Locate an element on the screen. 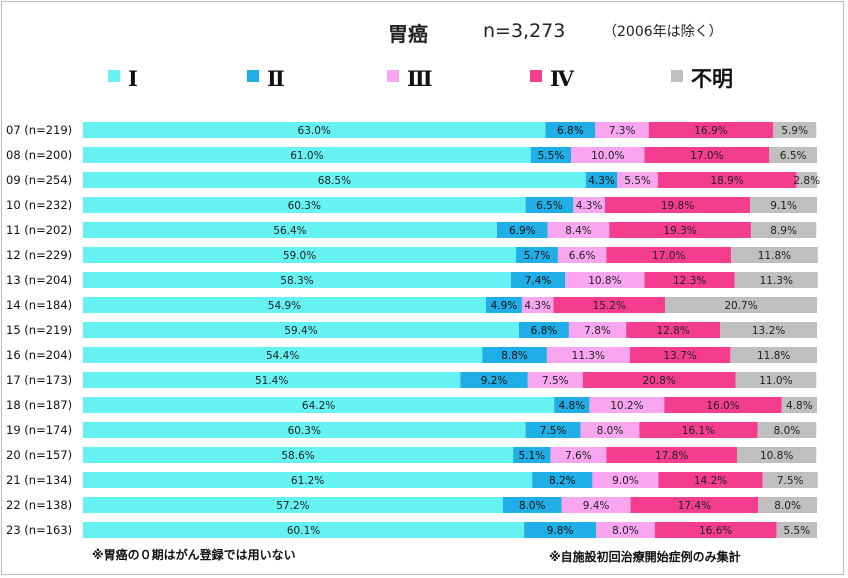 The image size is (848, 578). category-label: 07 (n=219) is located at coordinates (39, 130).